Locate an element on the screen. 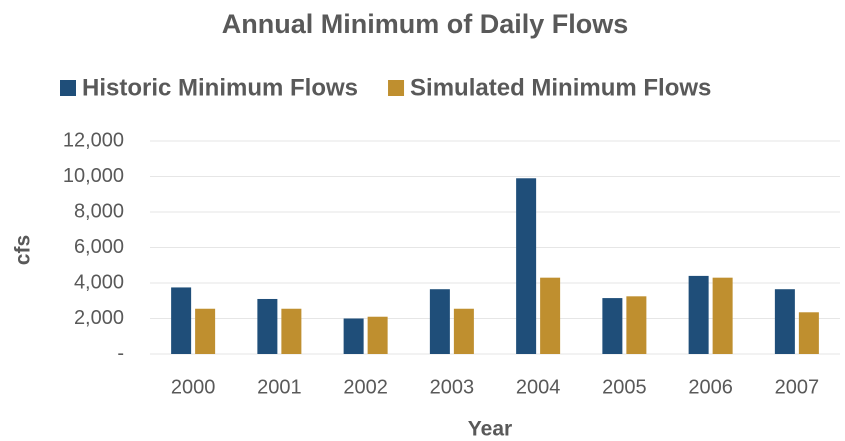 This screenshot has width=845, height=441. x-axis-title: Year is located at coordinates (490, 429).